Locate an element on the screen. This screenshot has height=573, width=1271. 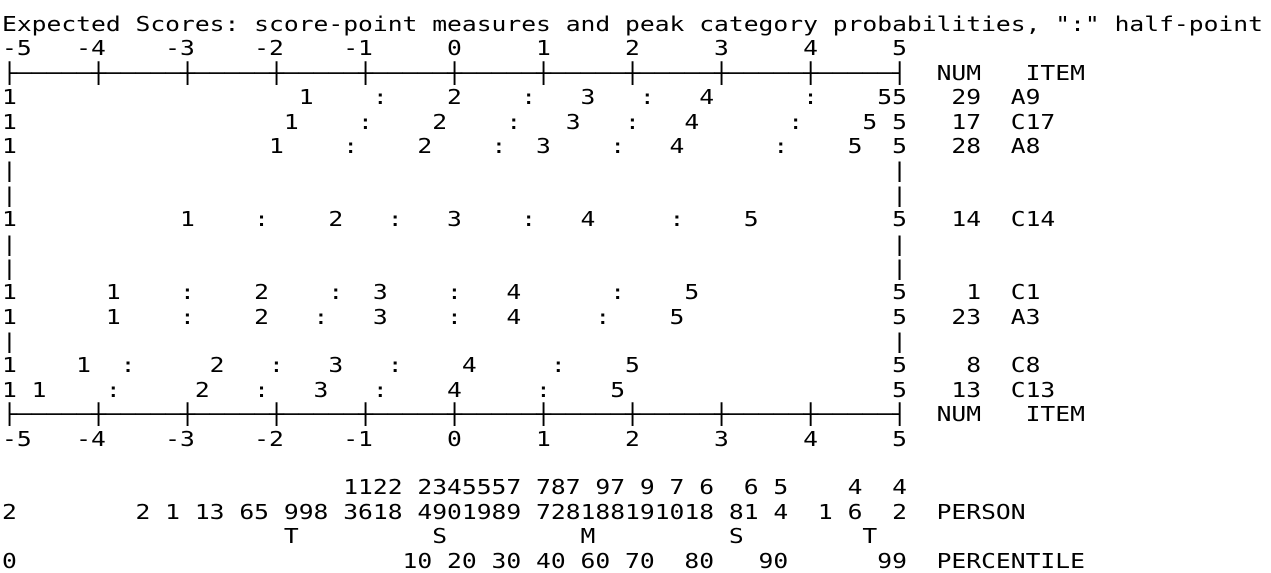
plot-line: 1 1 : 2 : 3 : 4 : 5 5 1 C1 is located at coordinates (521, 292).